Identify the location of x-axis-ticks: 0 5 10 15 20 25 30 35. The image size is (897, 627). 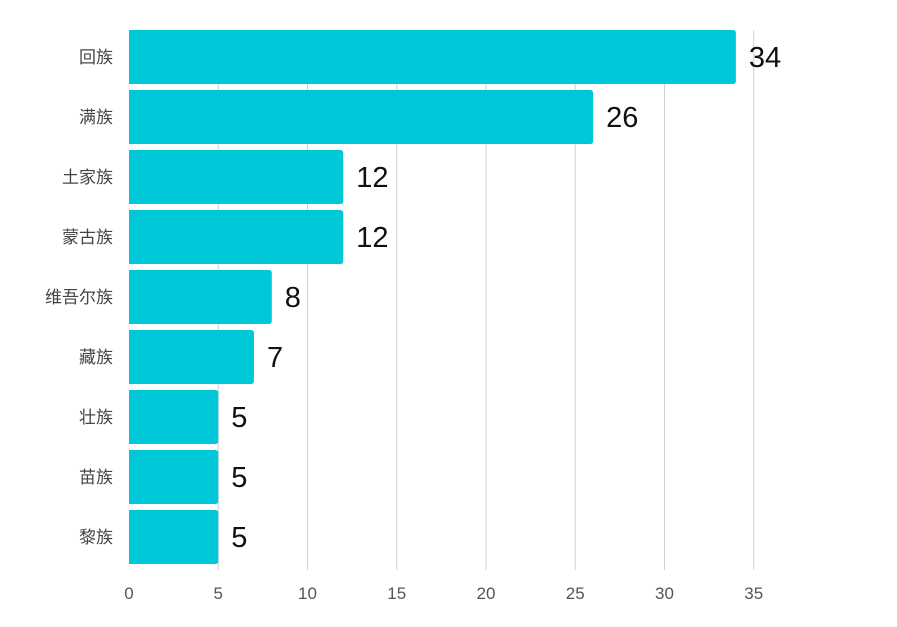
(443, 593).